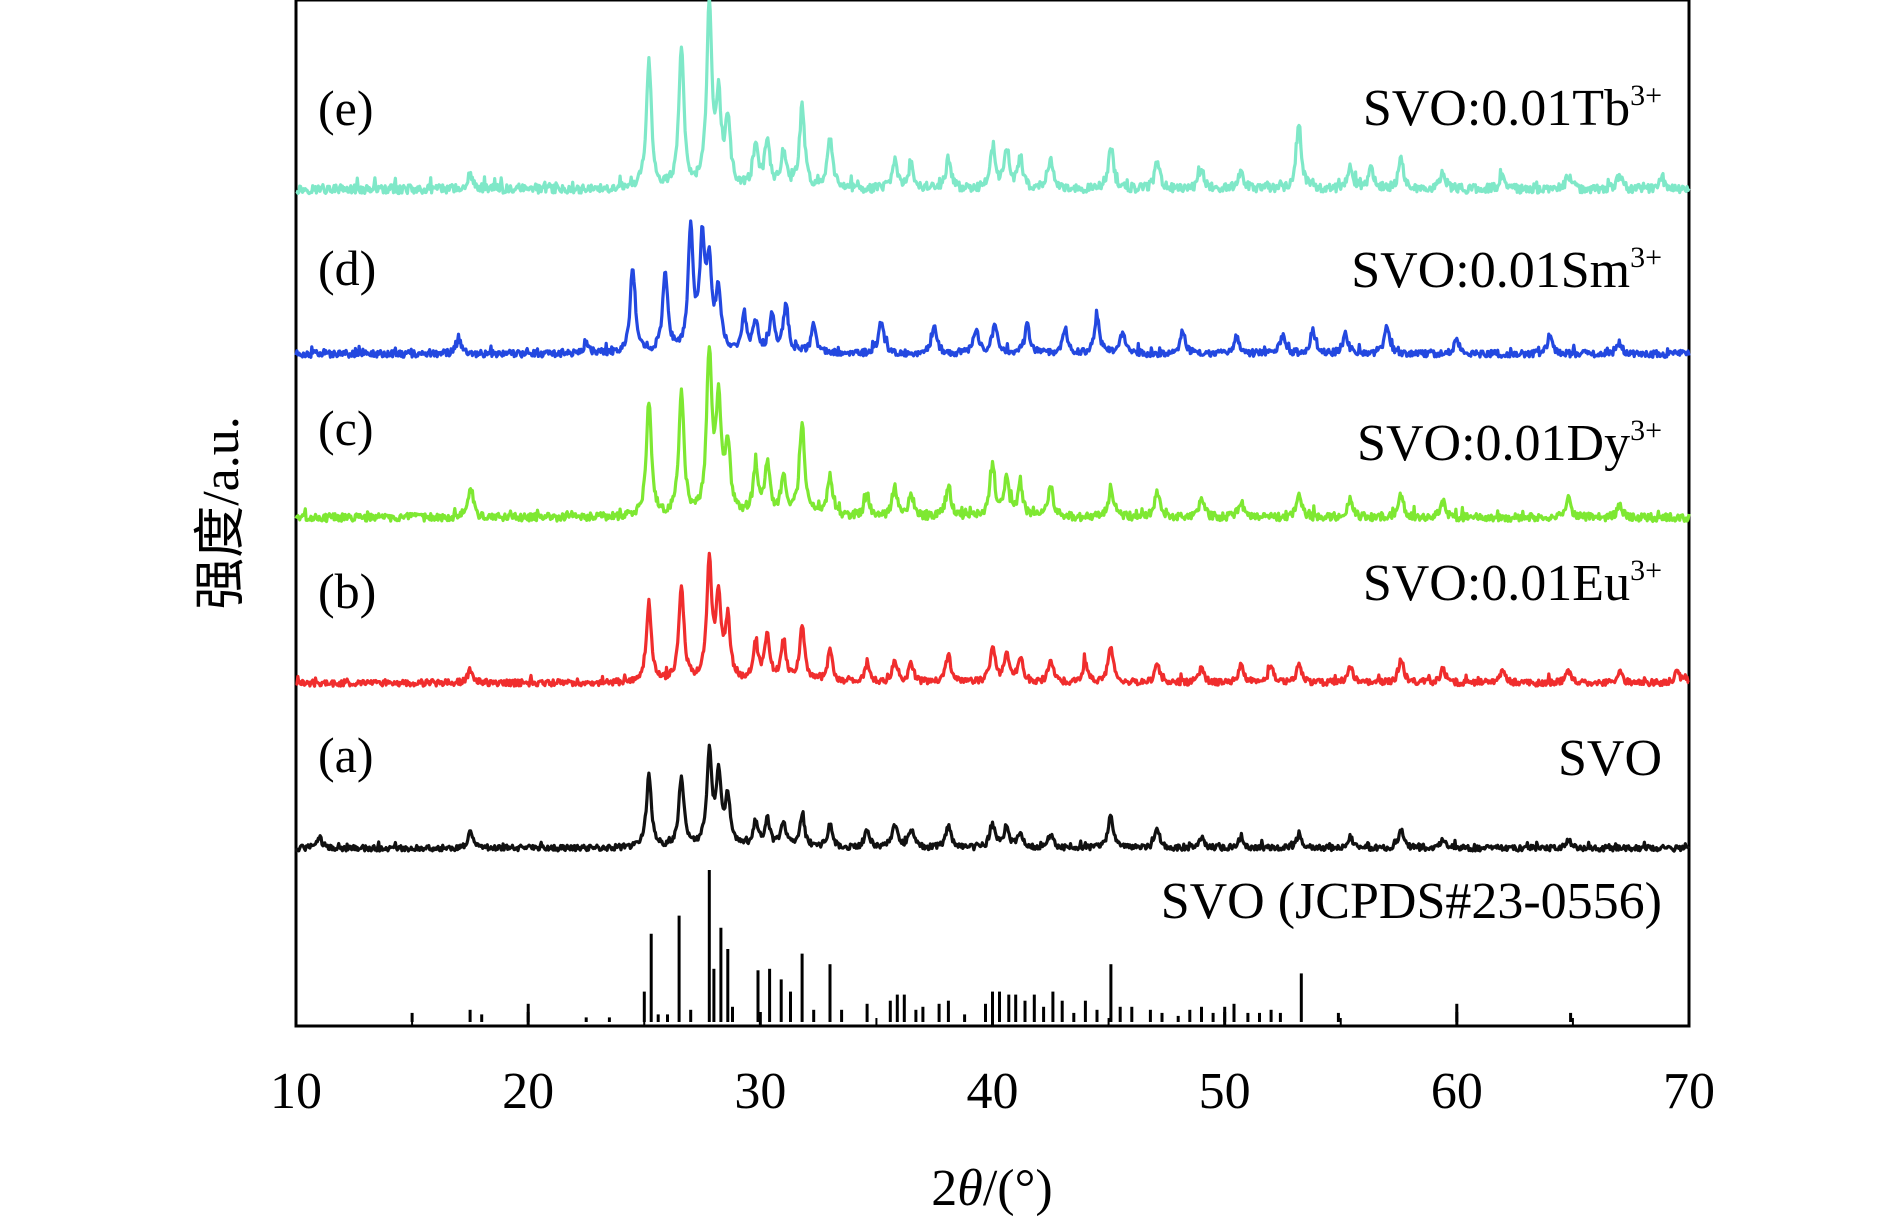  What do you see at coordinates (992, 798) in the screenshot?
I see `series-line-svo` at bounding box center [992, 798].